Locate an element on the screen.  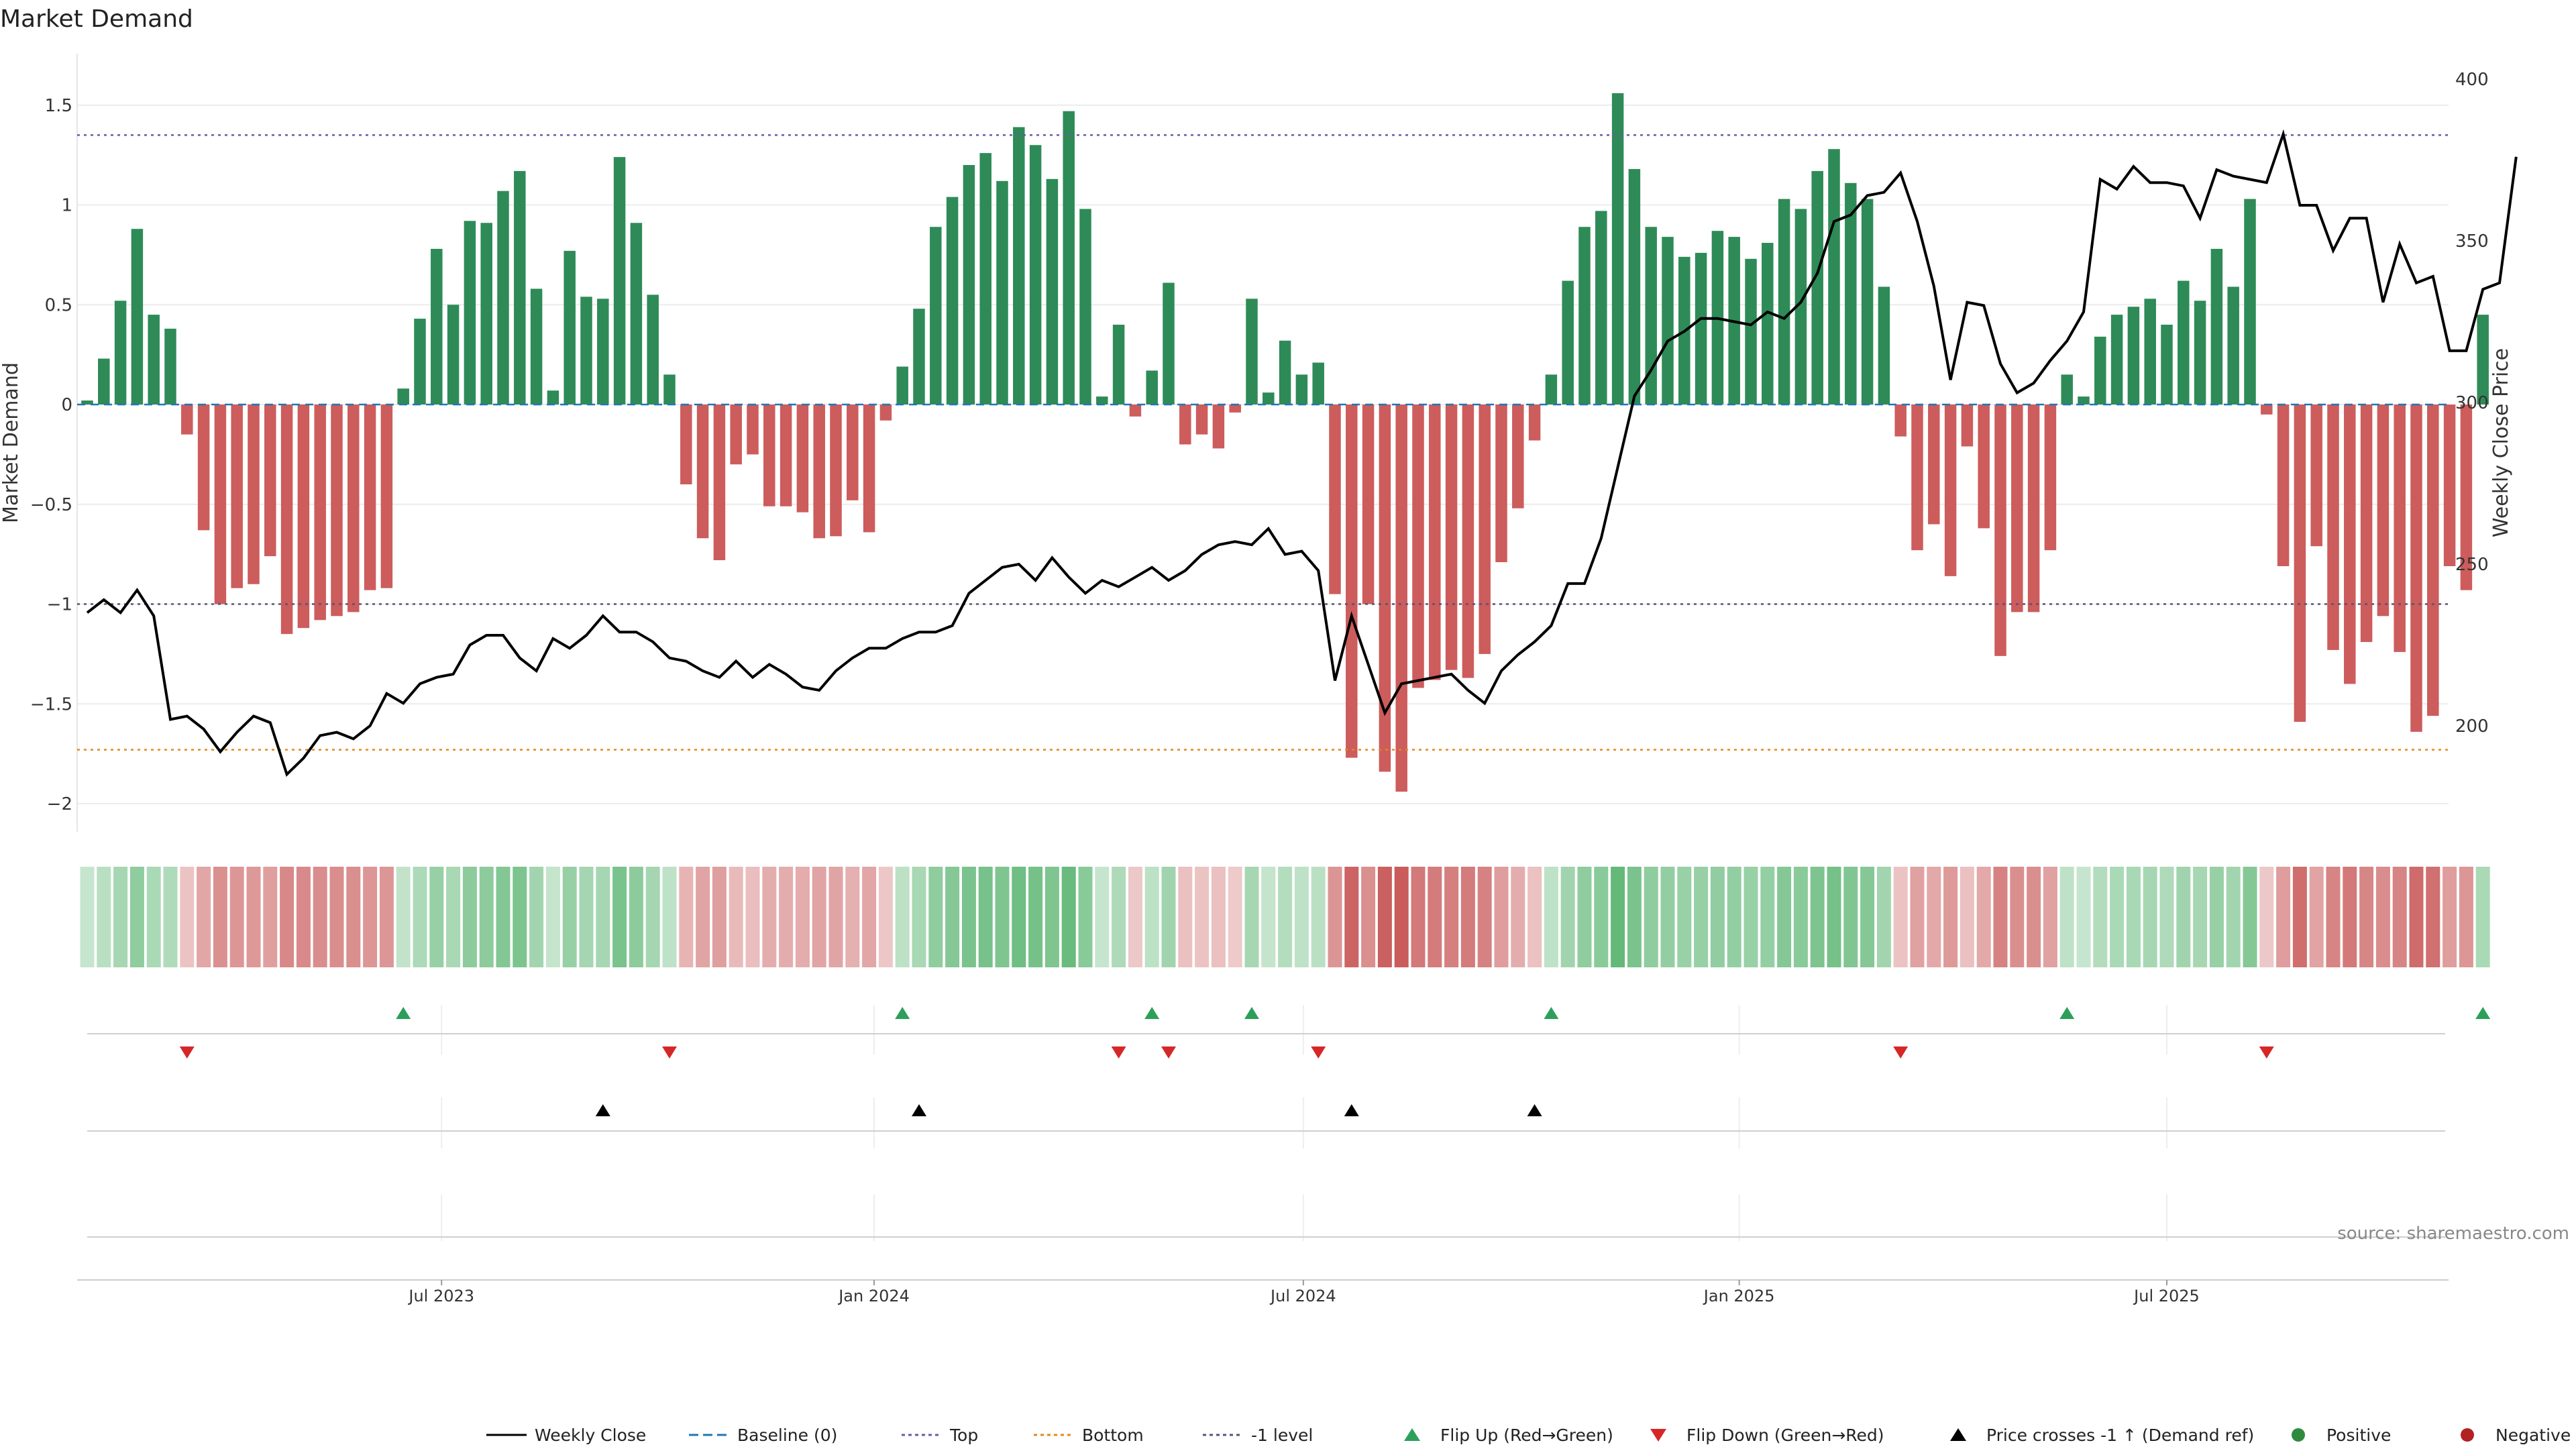
legend-item-1: Baseline (0) is located at coordinates (763, 1435).